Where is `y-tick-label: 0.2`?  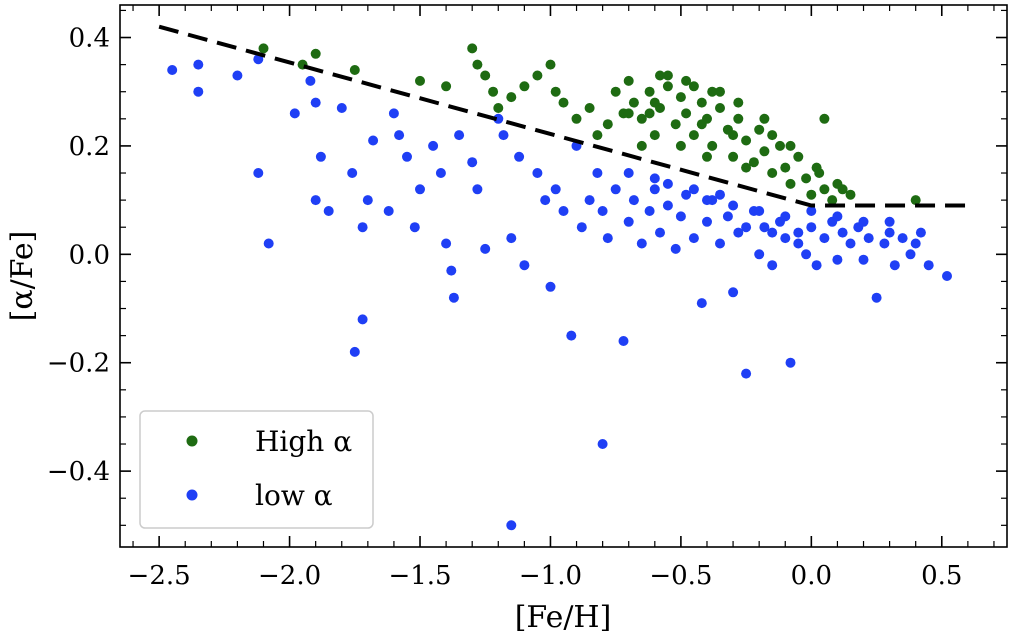 y-tick-label: 0.2 is located at coordinates (89, 147).